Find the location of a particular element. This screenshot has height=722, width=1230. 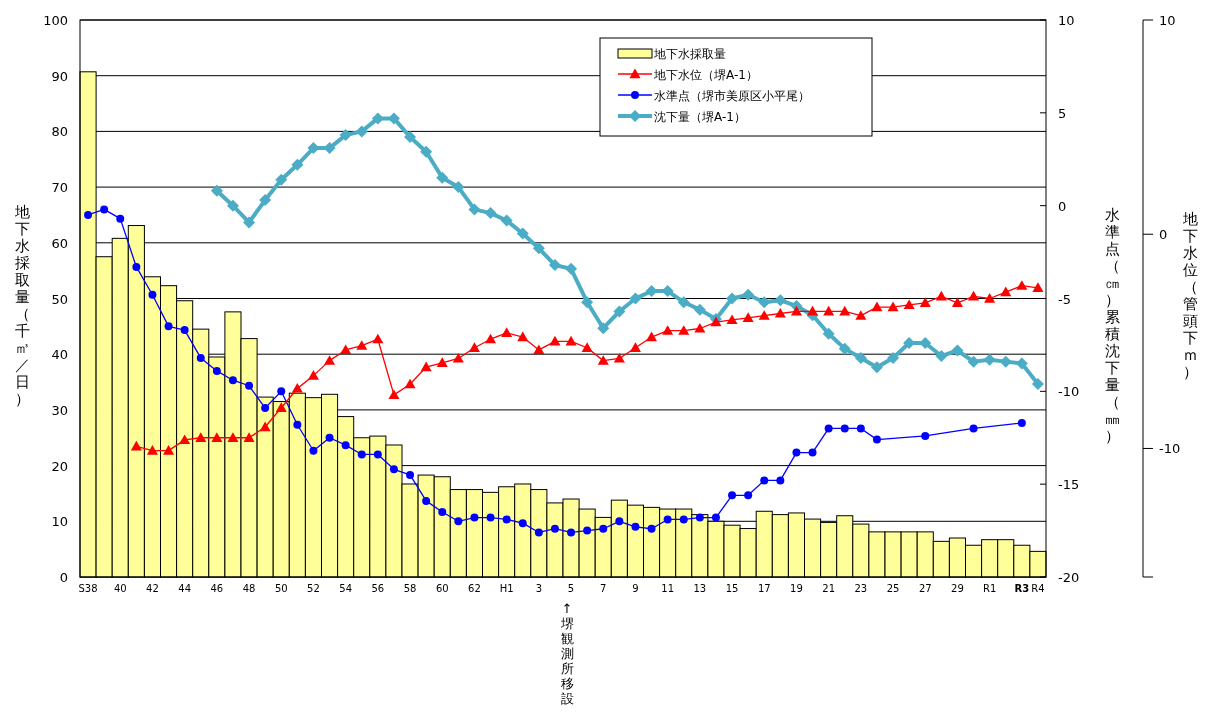

y-tick-label: 30 is located at coordinates (59, 410).